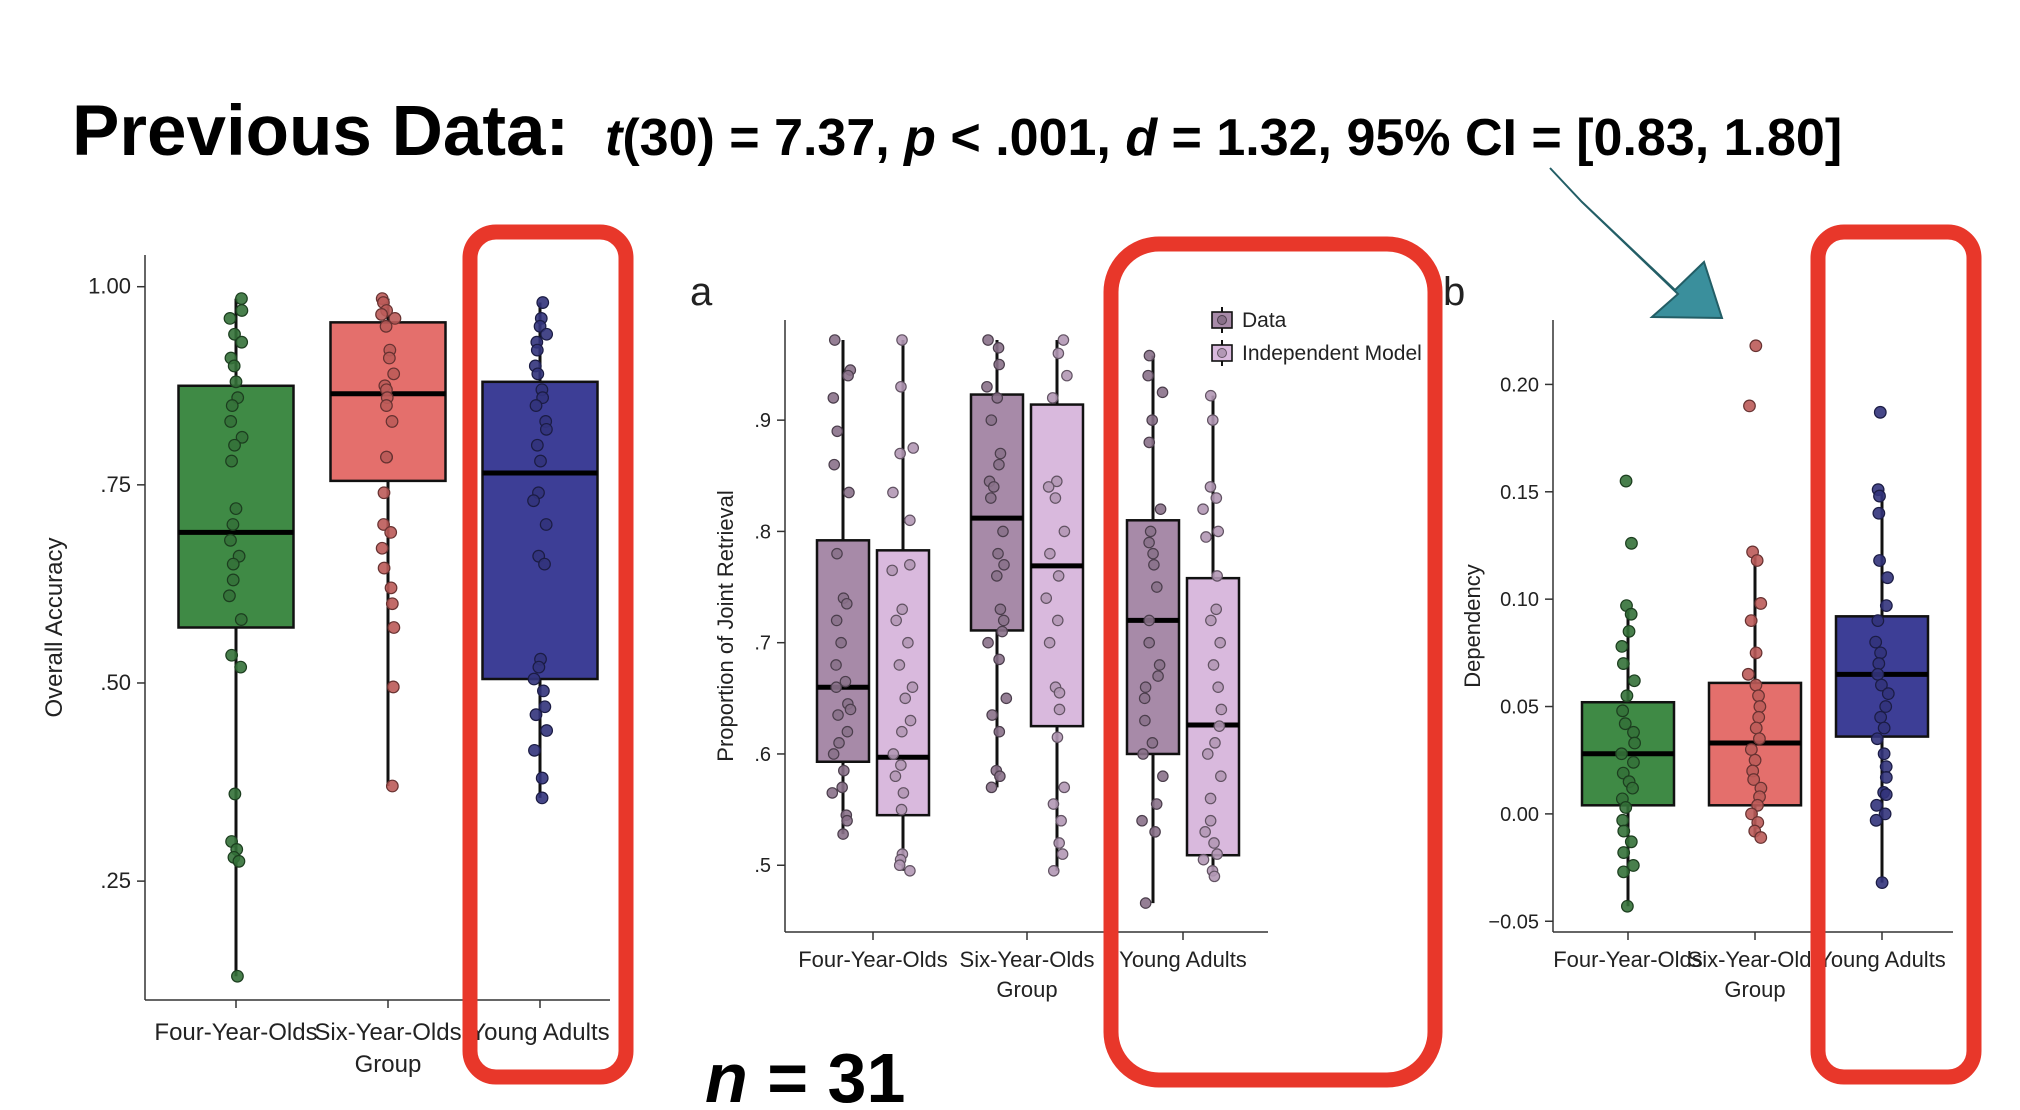  I want to click on y-tick-label: .50, so click(115, 682).